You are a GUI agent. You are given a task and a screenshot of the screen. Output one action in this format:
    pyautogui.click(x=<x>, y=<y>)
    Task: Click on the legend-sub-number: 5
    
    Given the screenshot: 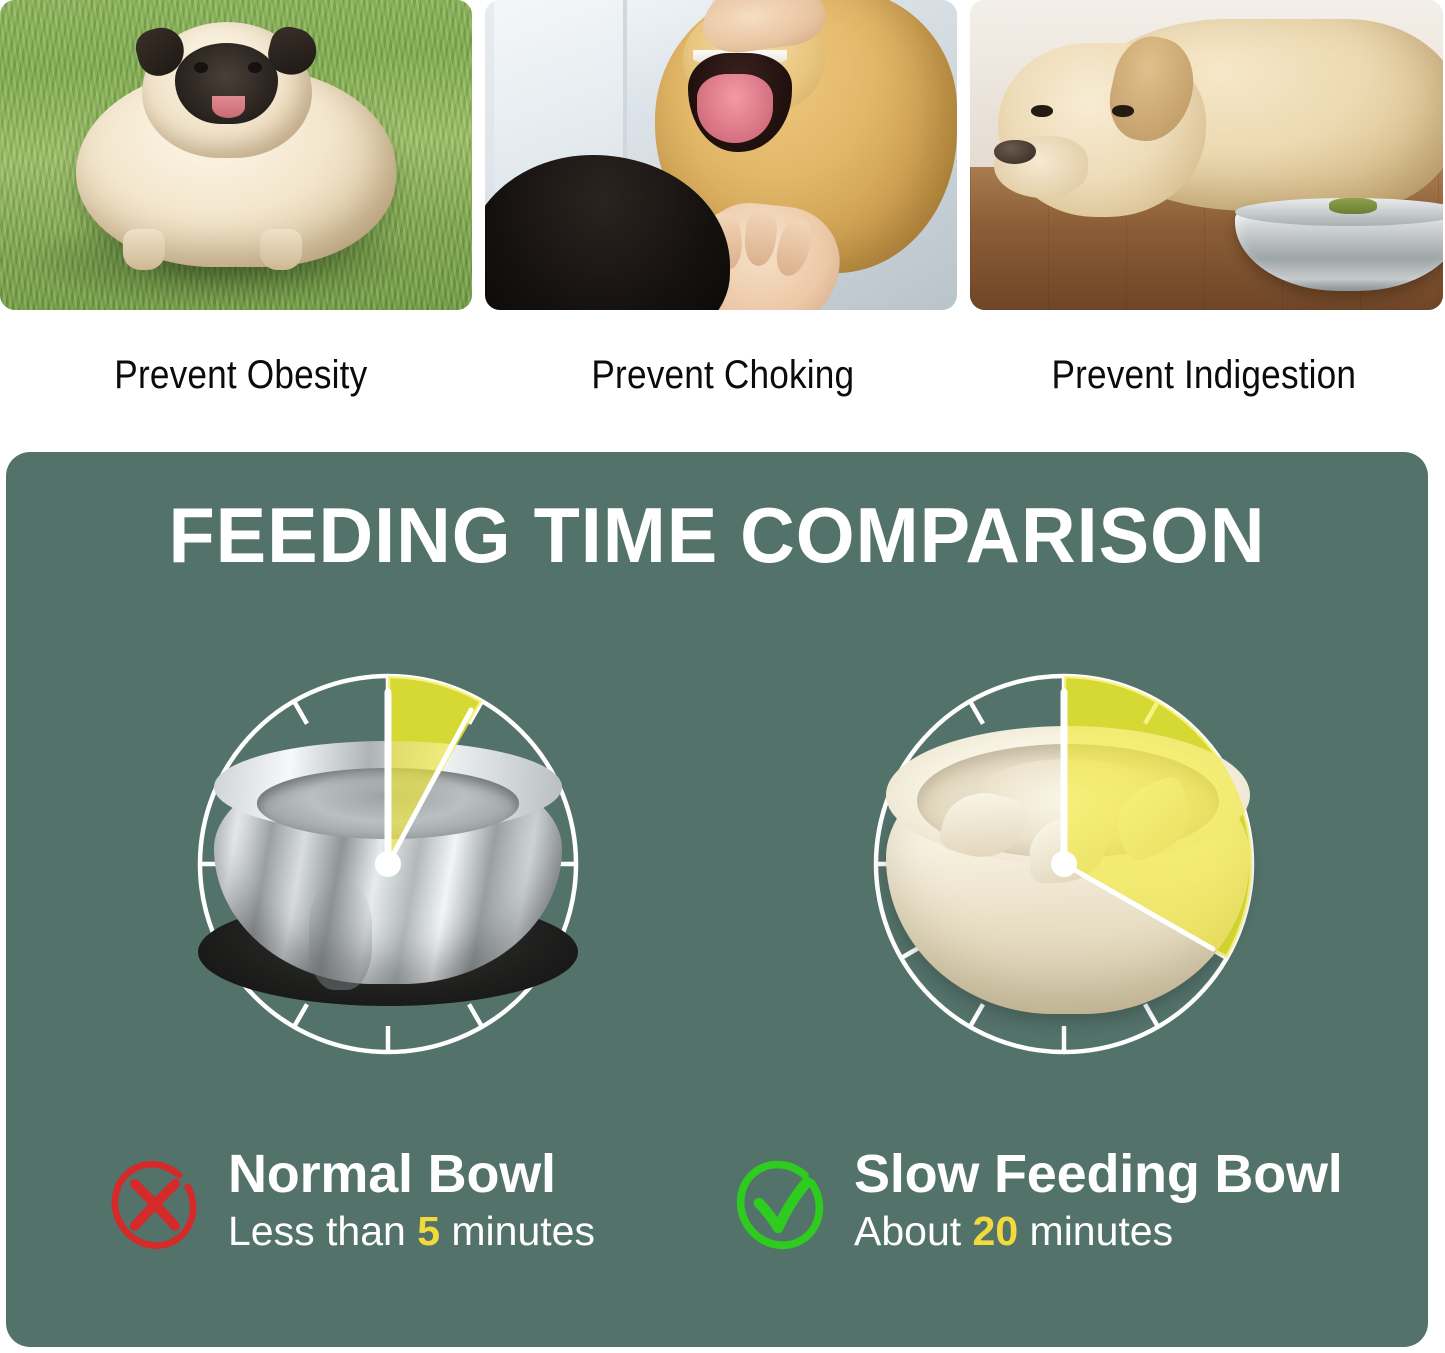 What is the action you would take?
    pyautogui.click(x=428, y=1231)
    